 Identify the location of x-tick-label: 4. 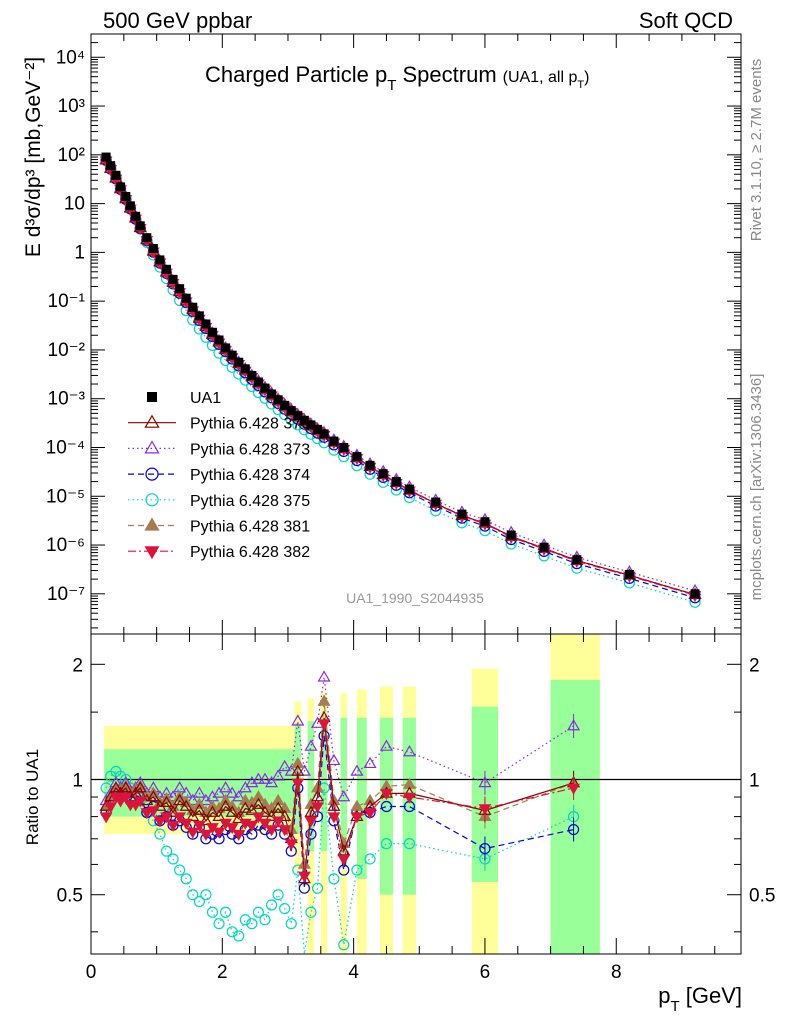
(353, 972).